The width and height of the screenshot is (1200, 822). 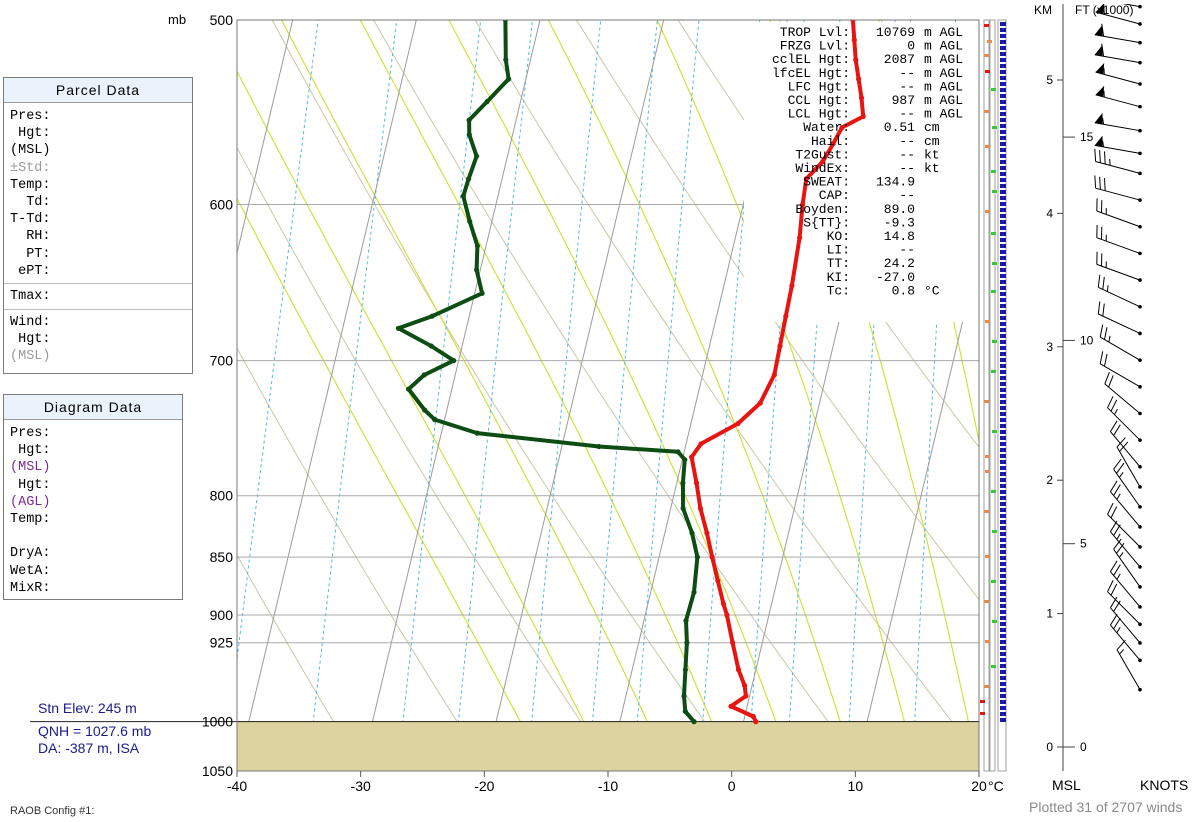 What do you see at coordinates (819, 86) in the screenshot?
I see `index-label: LFC Hgt:` at bounding box center [819, 86].